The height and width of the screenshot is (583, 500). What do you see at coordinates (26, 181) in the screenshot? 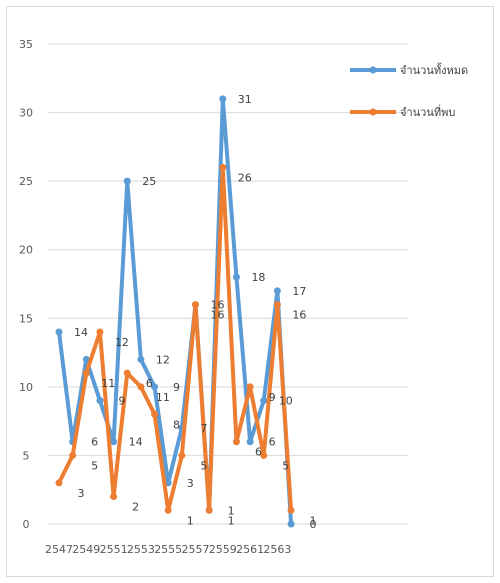
I see `y-tick-label: 25` at bounding box center [26, 181].